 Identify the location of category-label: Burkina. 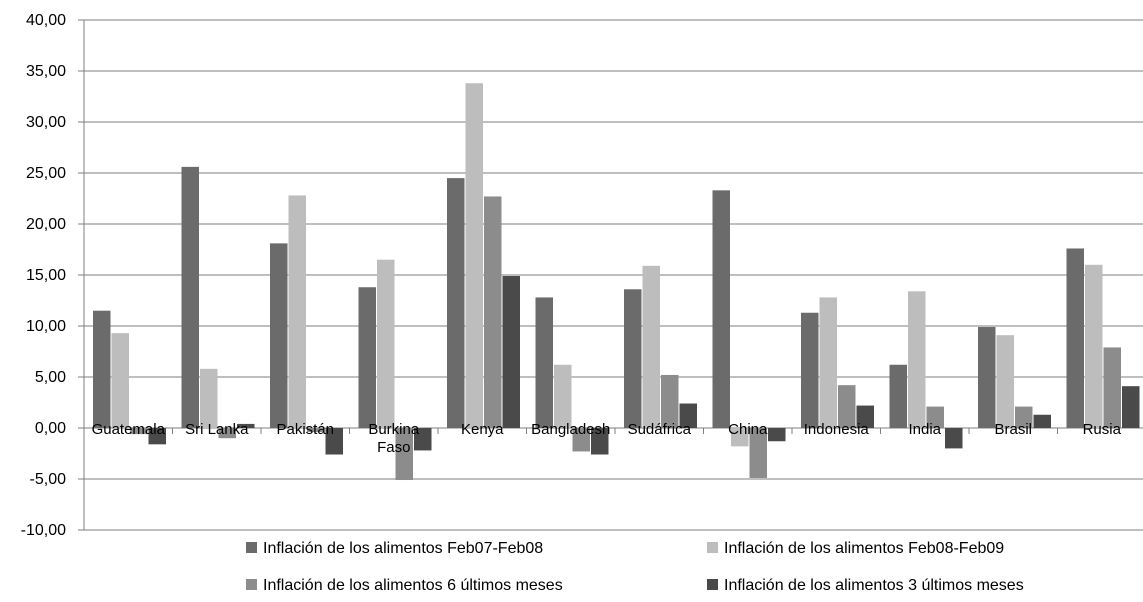
(394, 429).